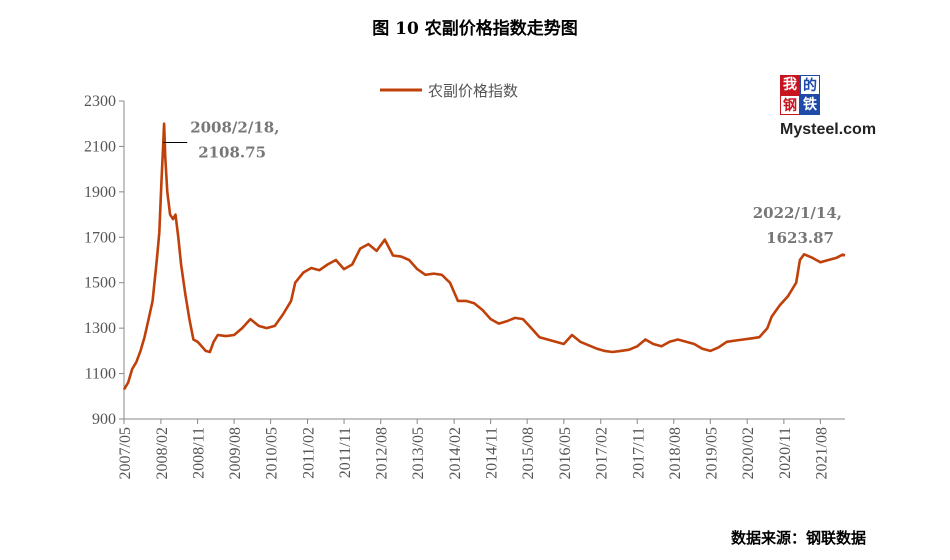 This screenshot has width=950, height=560. What do you see at coordinates (100, 146) in the screenshot?
I see `y-tick-label: 2100` at bounding box center [100, 146].